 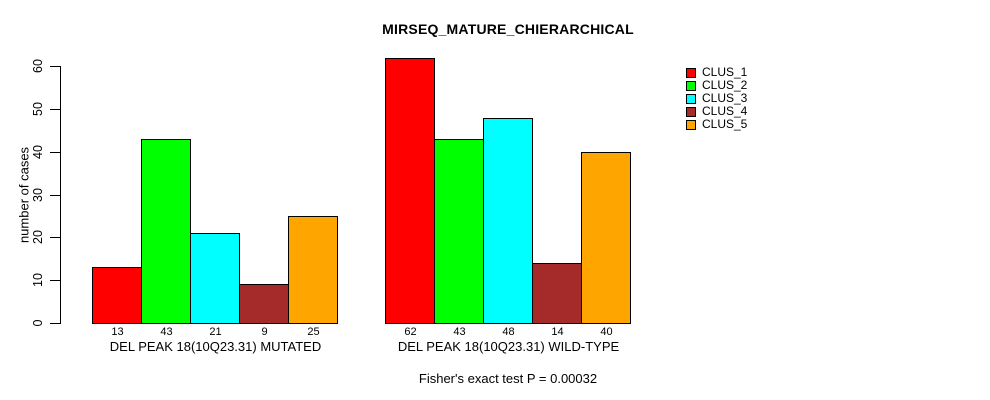 I want to click on legend-label: CLUS_4, so click(x=725, y=111).